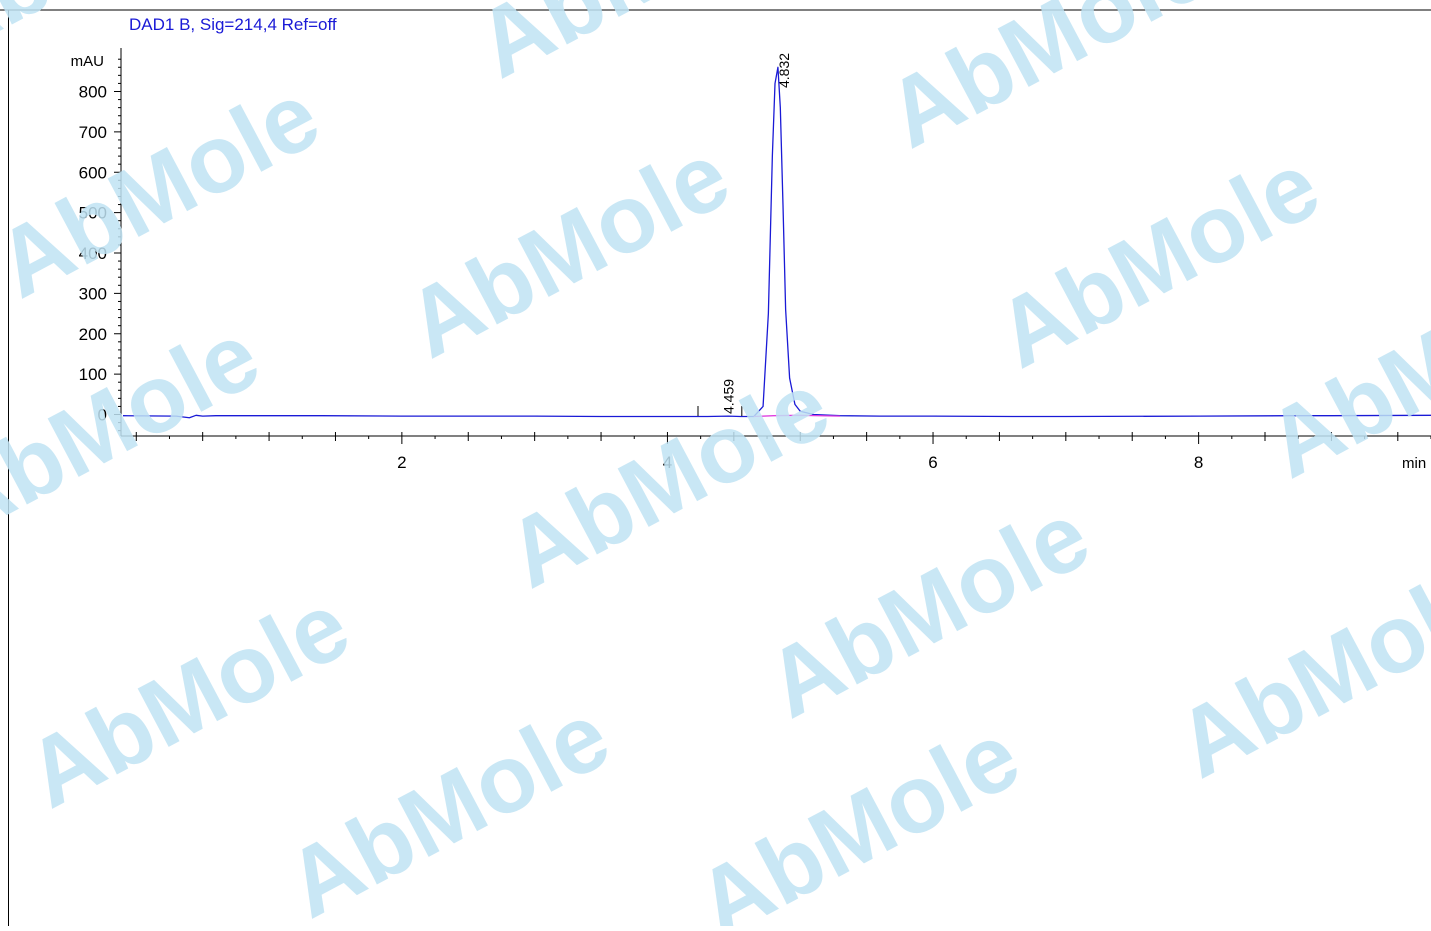 Image resolution: width=1431 pixels, height=931 pixels. Describe the element at coordinates (93, 374) in the screenshot. I see `y-tick-label: 100` at that location.